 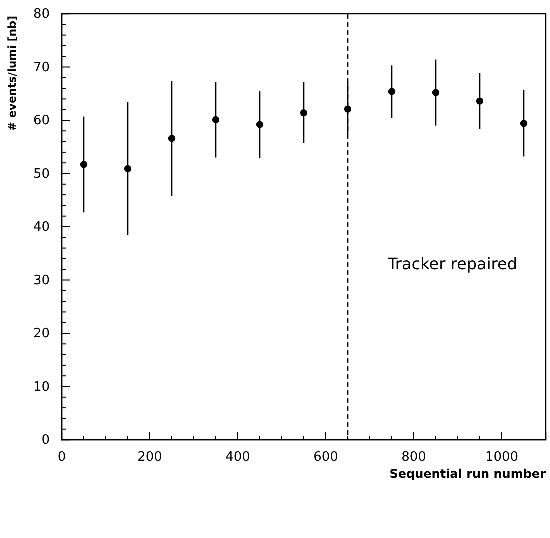 What do you see at coordinates (41, 228) in the screenshot?
I see `y-tick-label: 40` at bounding box center [41, 228].